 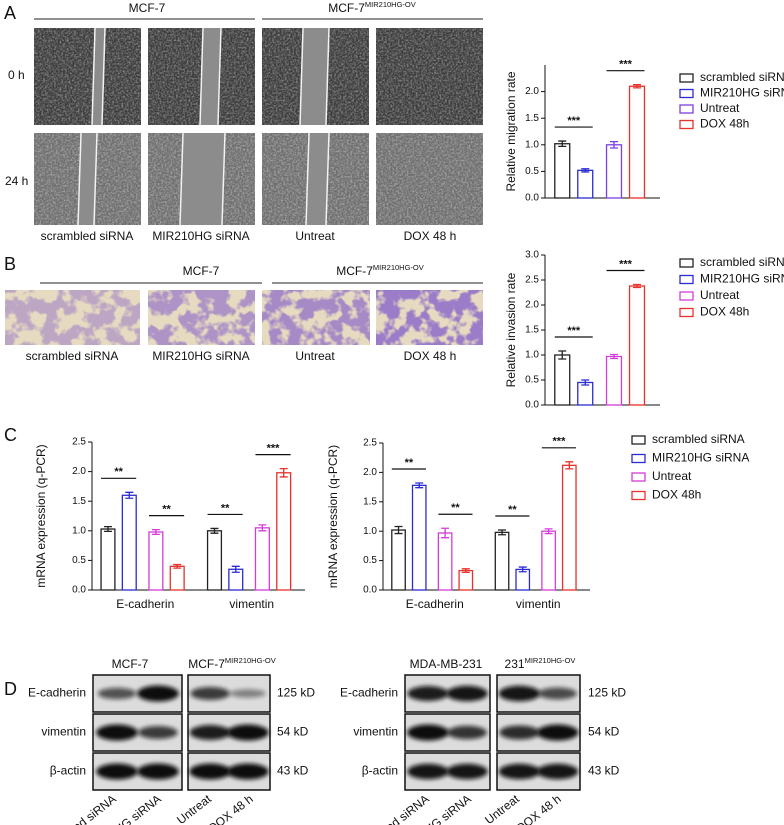 I want to click on cell-line: MDA-MB-231, so click(x=446, y=664).